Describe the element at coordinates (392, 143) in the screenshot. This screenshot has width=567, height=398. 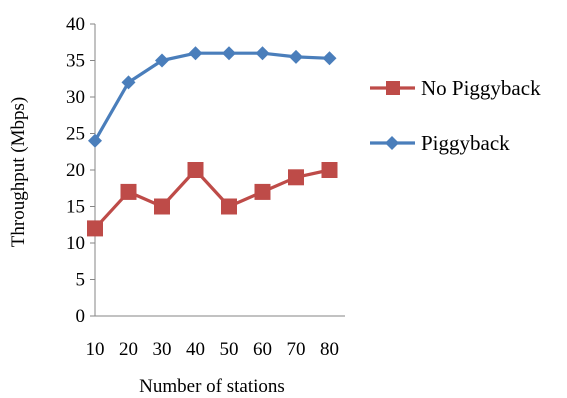
I see `legend-marker-piggyback` at that location.